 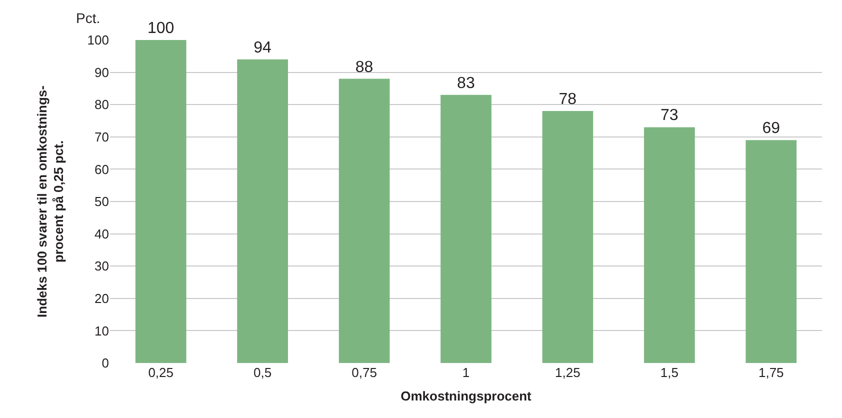 What do you see at coordinates (466, 83) in the screenshot?
I see `data-label: 83` at bounding box center [466, 83].